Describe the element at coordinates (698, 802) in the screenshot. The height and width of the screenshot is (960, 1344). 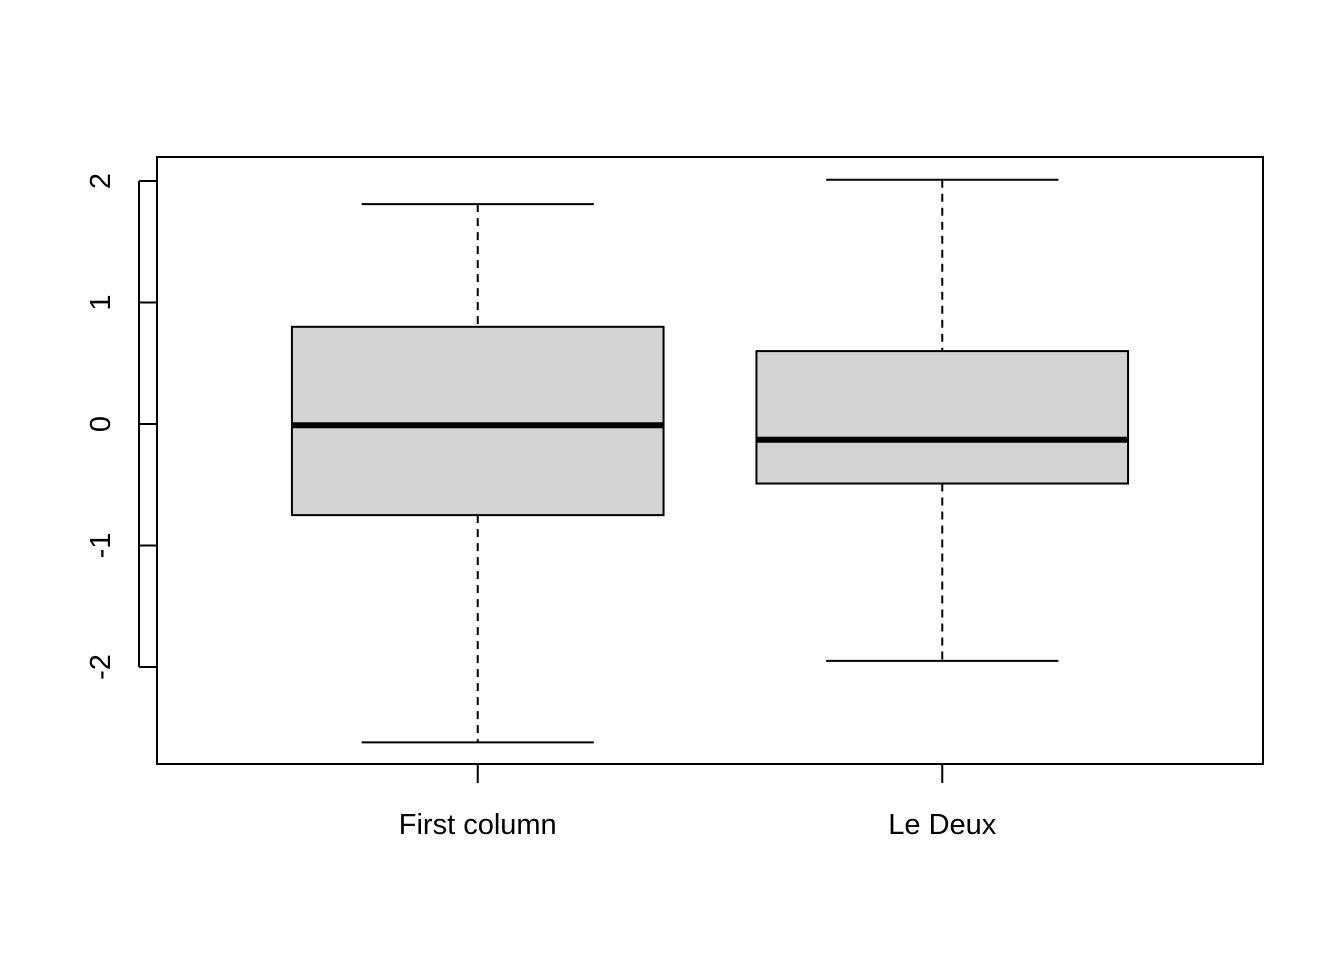
I see `x-axis: First column Le Deux` at that location.